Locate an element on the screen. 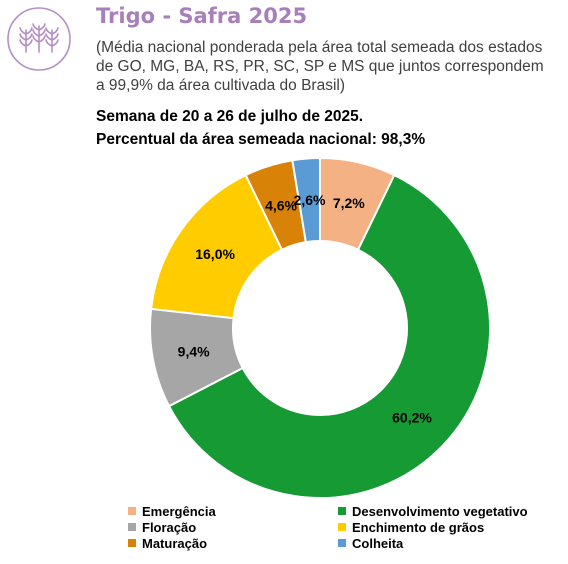 The height and width of the screenshot is (564, 568). week-label: Semana de 20 a 26 de julho de 2025. is located at coordinates (230, 116).